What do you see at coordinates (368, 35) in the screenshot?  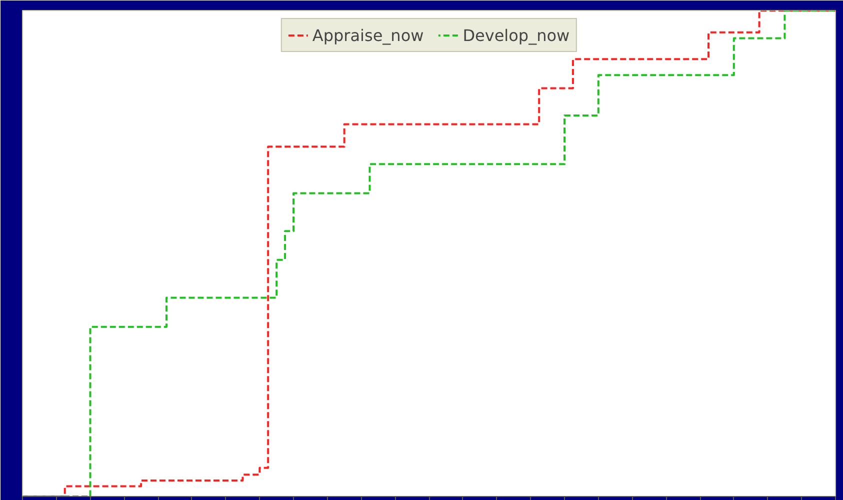 I see `legend-label: Appraise_now` at bounding box center [368, 35].